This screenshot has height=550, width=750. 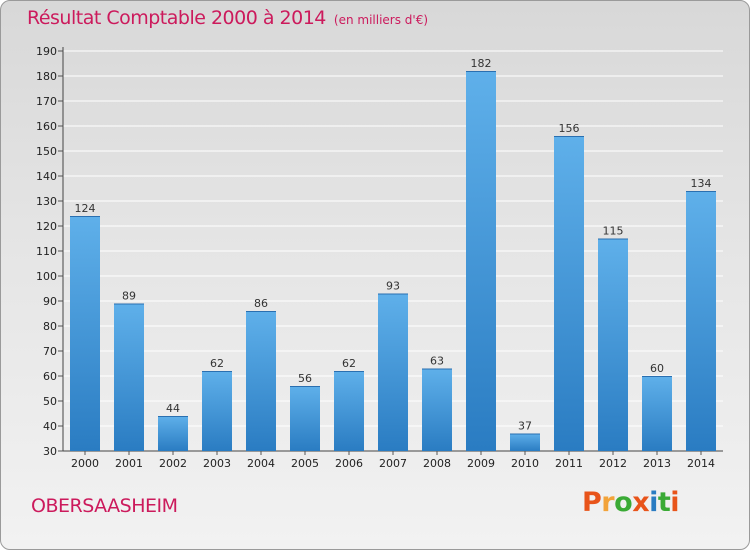 I want to click on y-tick-label: 40, so click(x=50, y=426).